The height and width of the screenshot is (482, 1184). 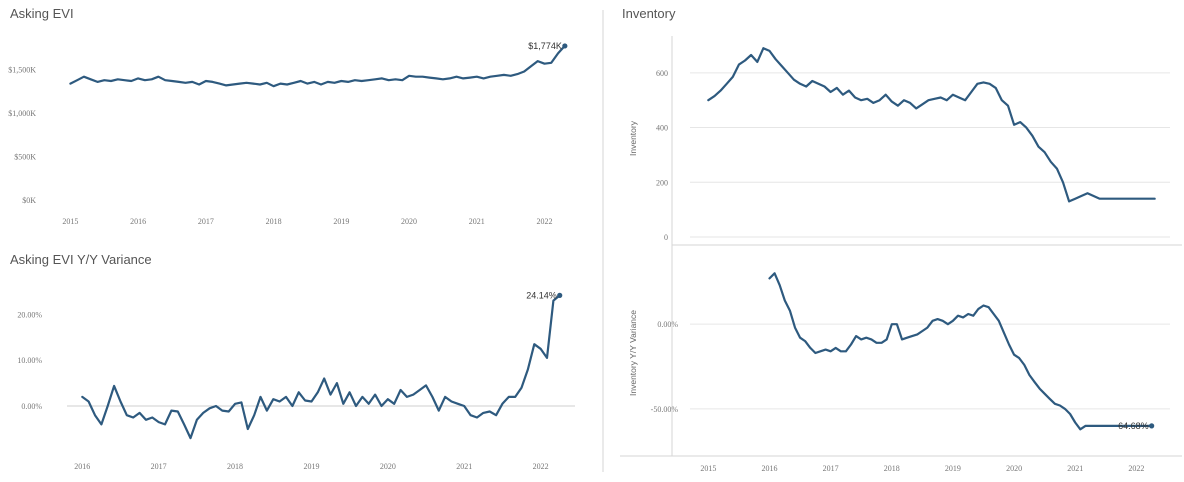 I want to click on end-data-label: 64.68%, so click(x=1133, y=426).